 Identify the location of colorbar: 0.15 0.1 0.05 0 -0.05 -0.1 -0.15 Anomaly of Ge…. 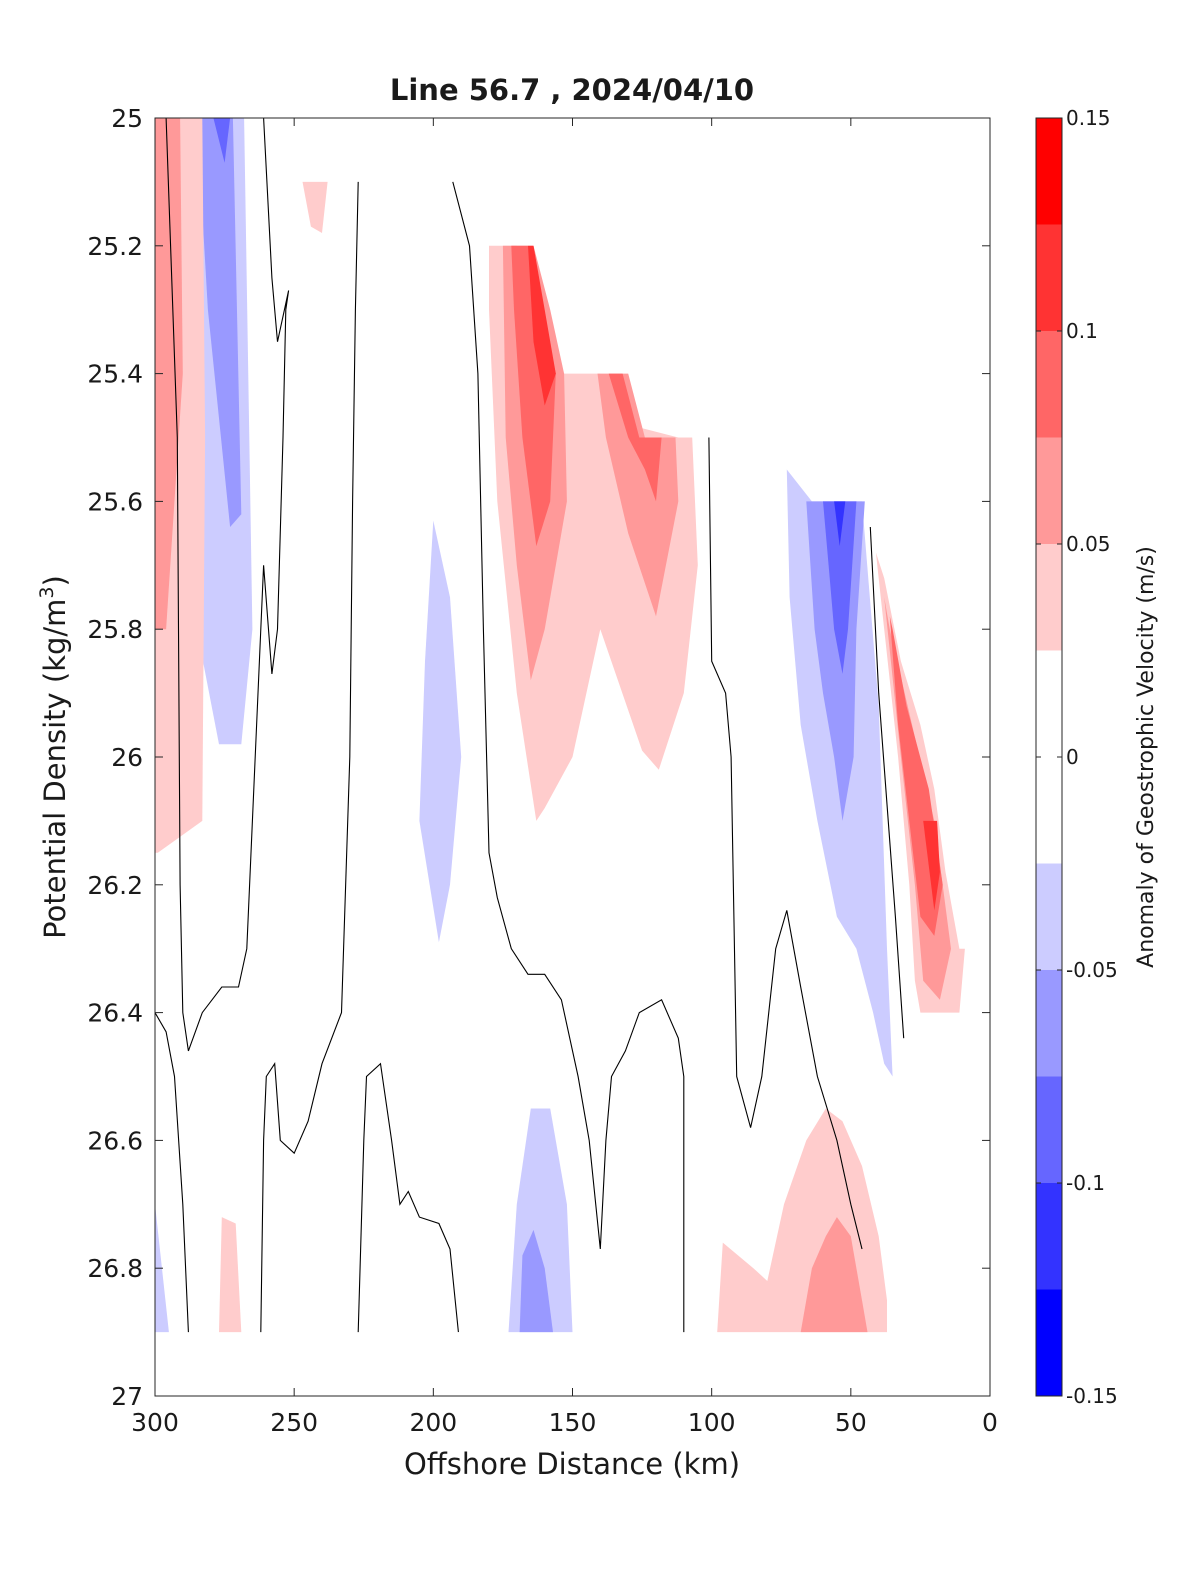
(1097, 757).